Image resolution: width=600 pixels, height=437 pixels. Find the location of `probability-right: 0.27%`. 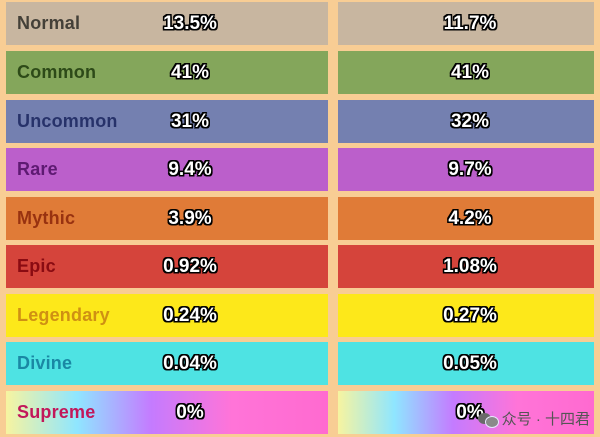

probability-right: 0.27% is located at coordinates (470, 315).